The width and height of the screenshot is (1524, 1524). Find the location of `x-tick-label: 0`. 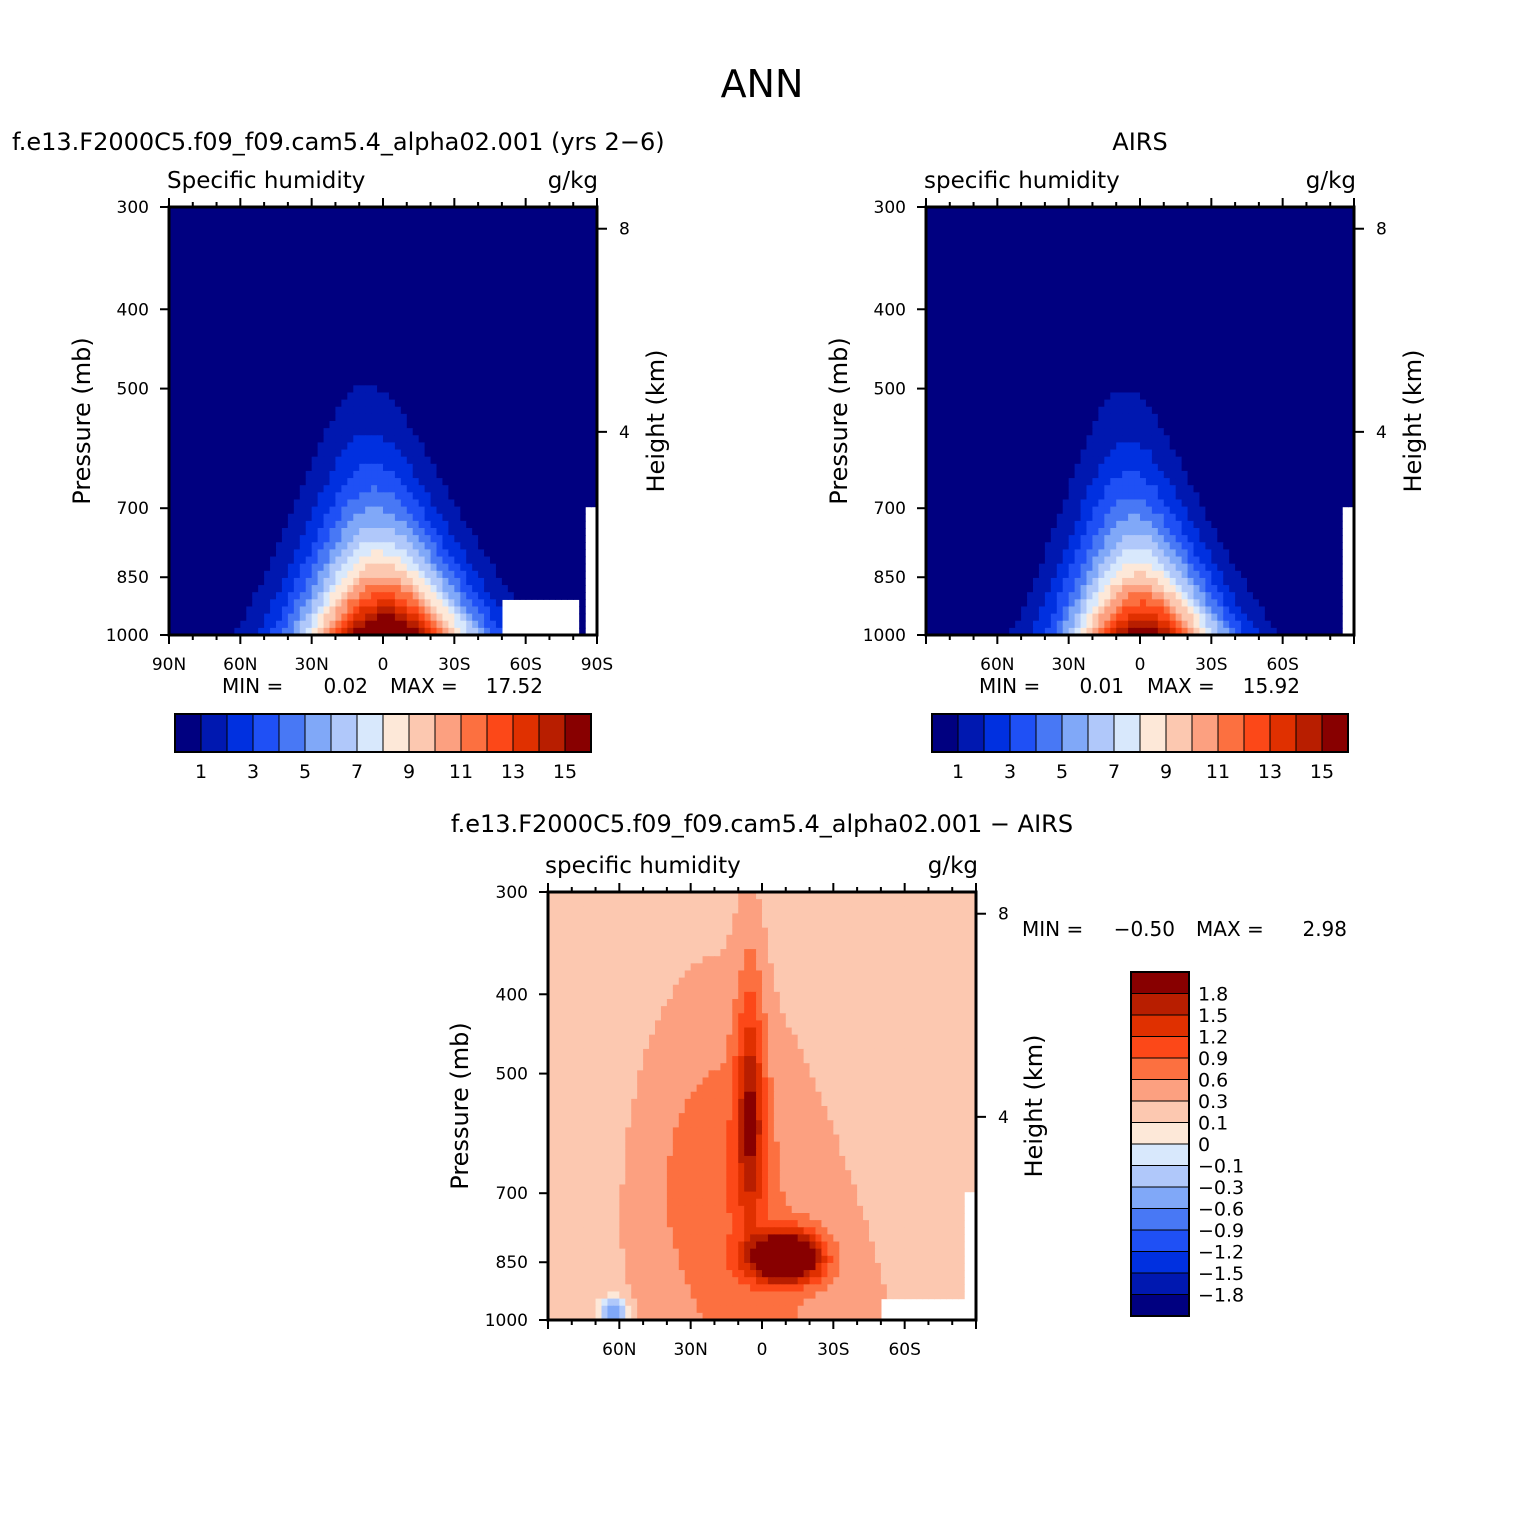

x-tick-label: 0 is located at coordinates (383, 665).